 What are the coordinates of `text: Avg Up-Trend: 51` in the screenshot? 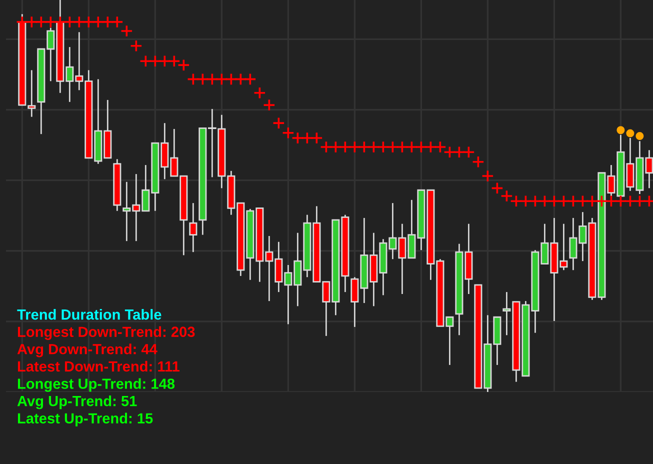 It's located at (77, 403).